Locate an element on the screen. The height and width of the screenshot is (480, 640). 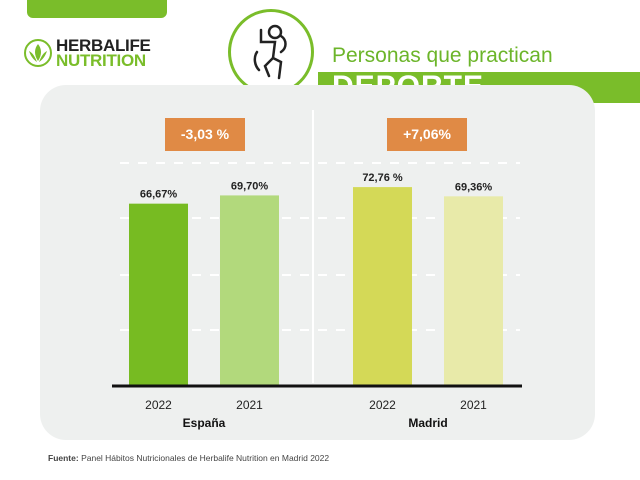
chart-title: Personas que practican is located at coordinates (442, 55).